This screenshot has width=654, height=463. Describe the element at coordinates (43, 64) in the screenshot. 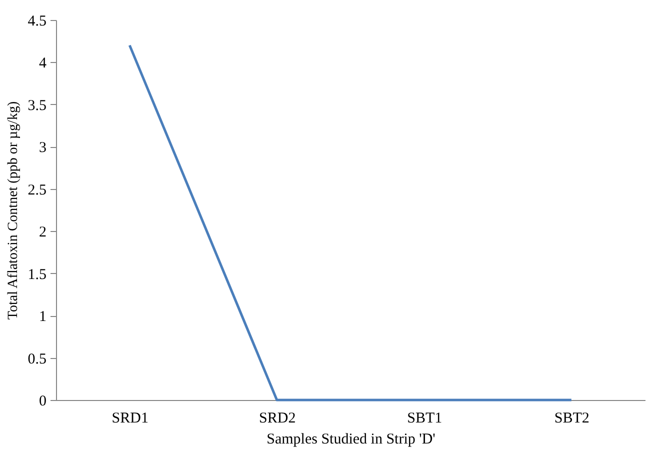

I see `y-tick-label: 4` at that location.